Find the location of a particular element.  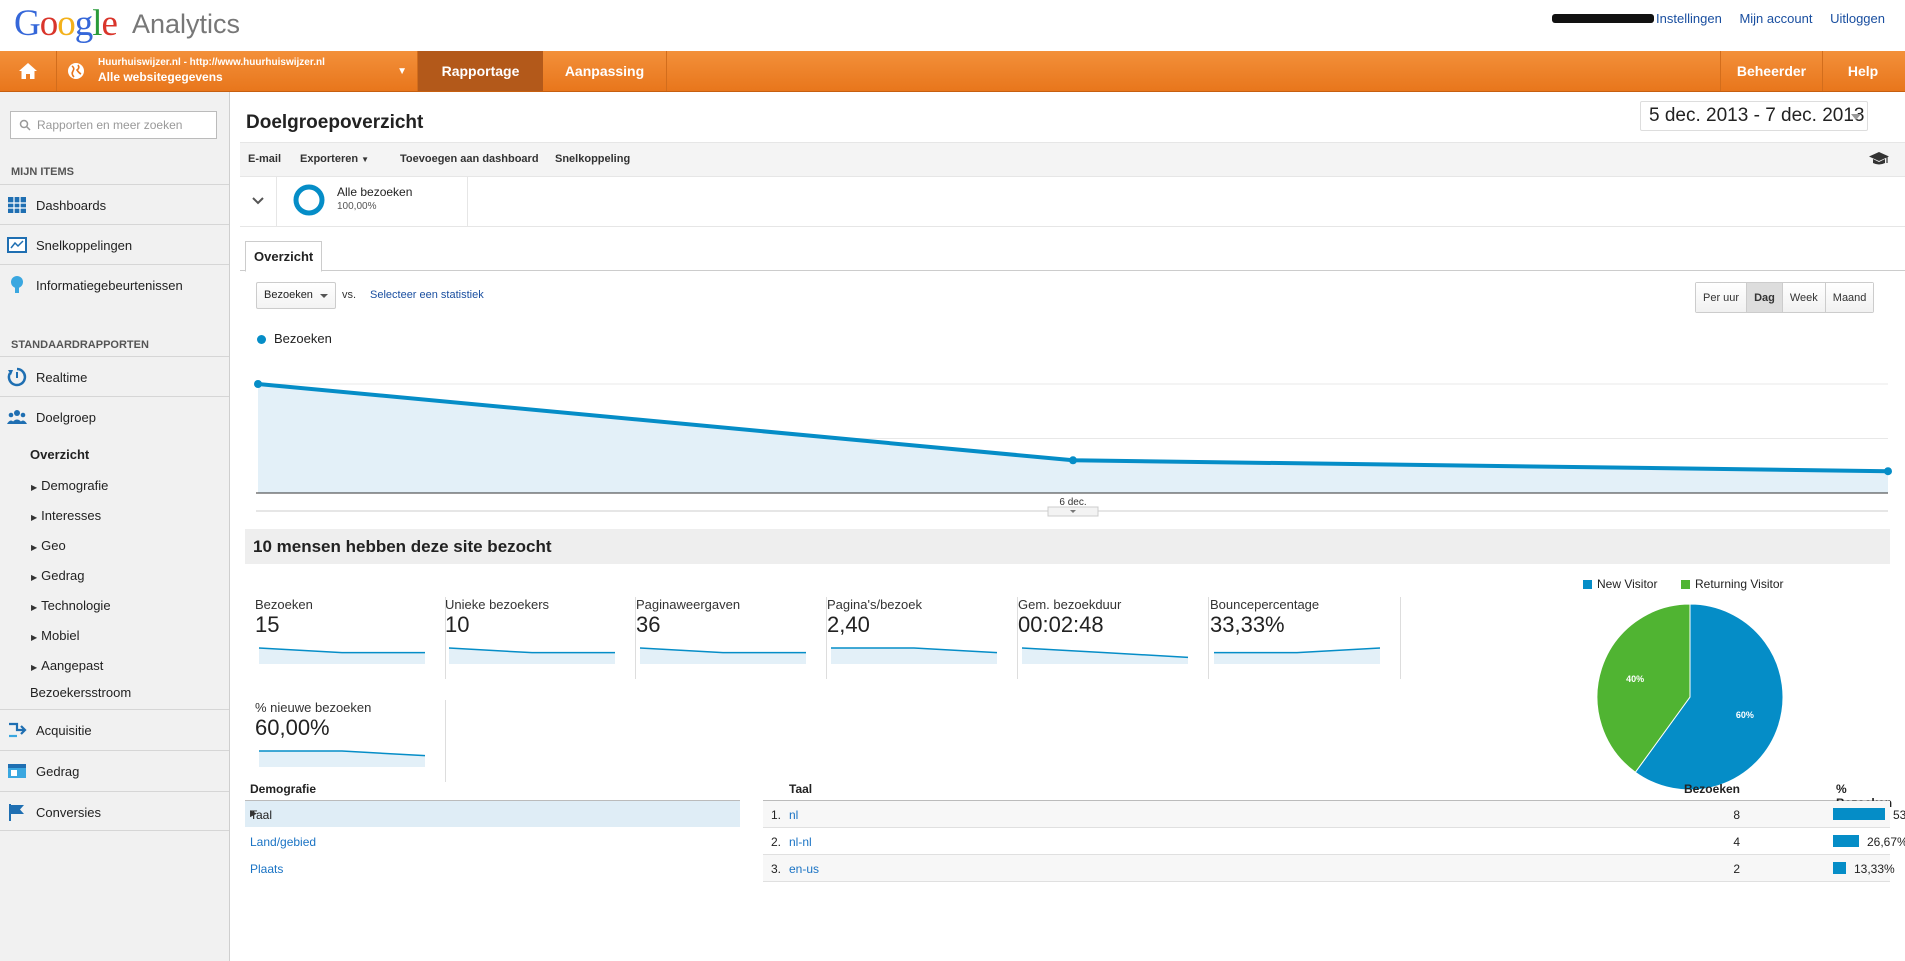

metric-tile: Paginaweergaven 36 is located at coordinates (731, 638).